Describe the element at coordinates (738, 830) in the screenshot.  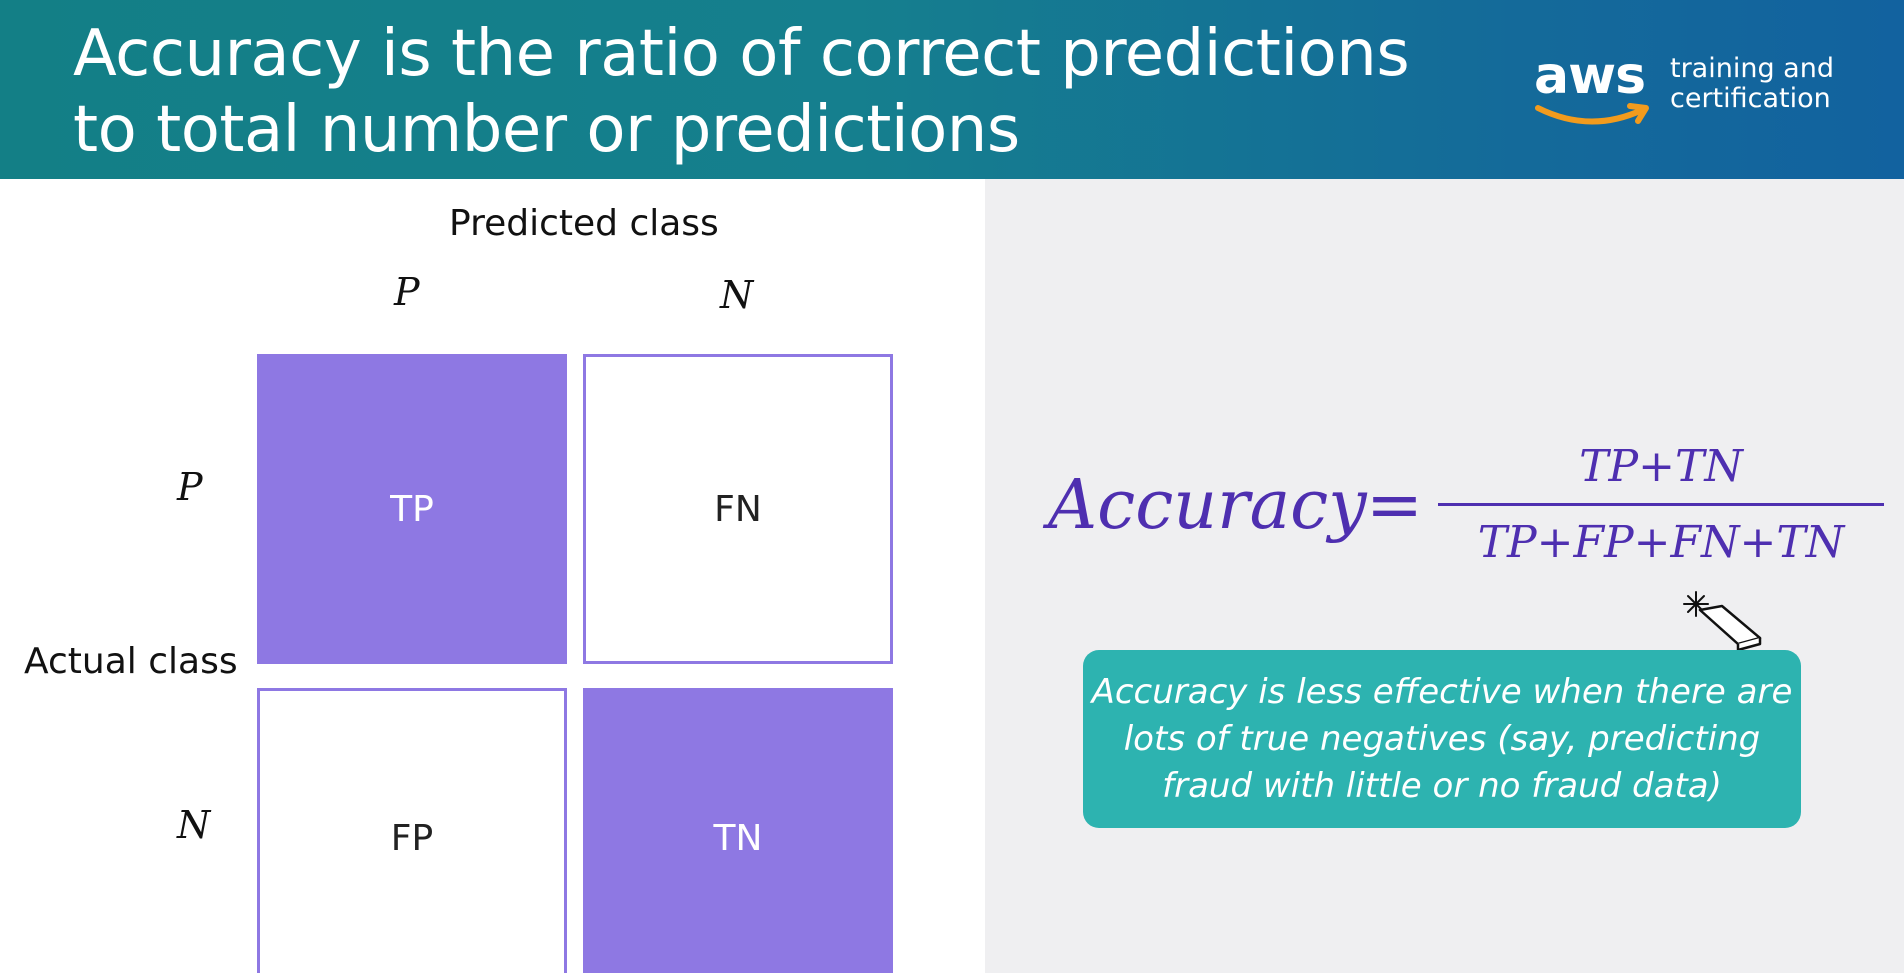
I see `true-negative-cell: TN` at that location.